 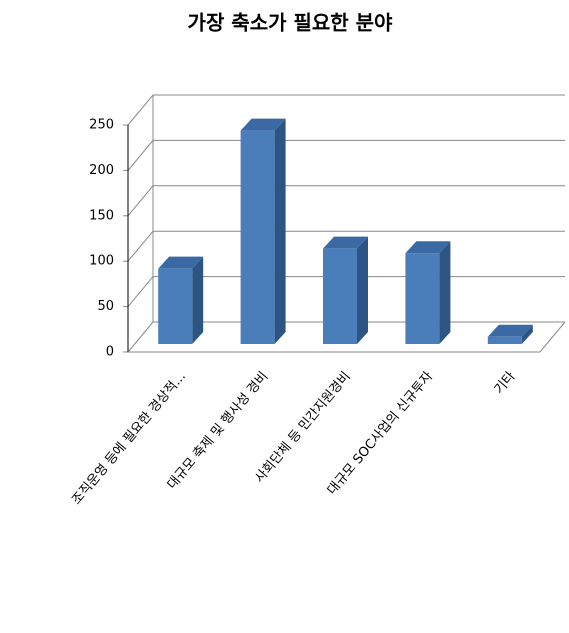 I want to click on y-tick-label: 0, so click(x=110, y=352).